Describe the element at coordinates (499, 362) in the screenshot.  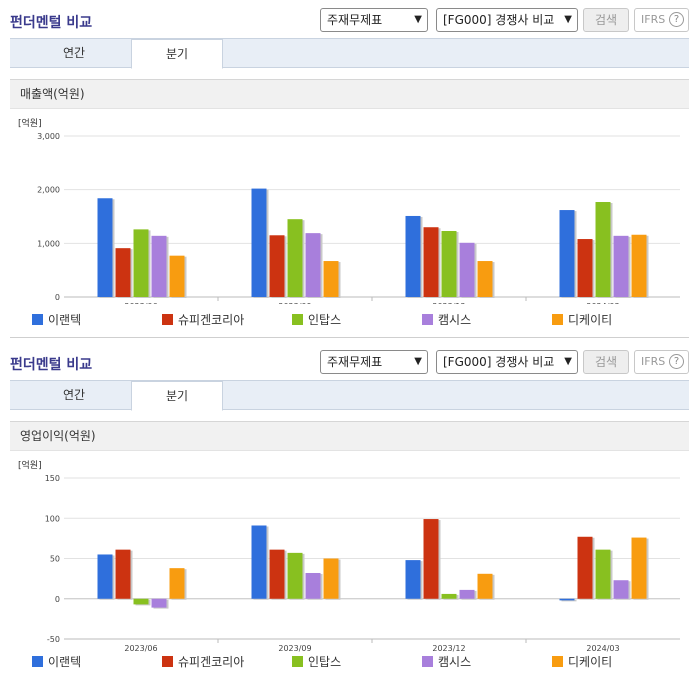
I see `peer-group-value: [FG000] 경쟁사 비교` at that location.